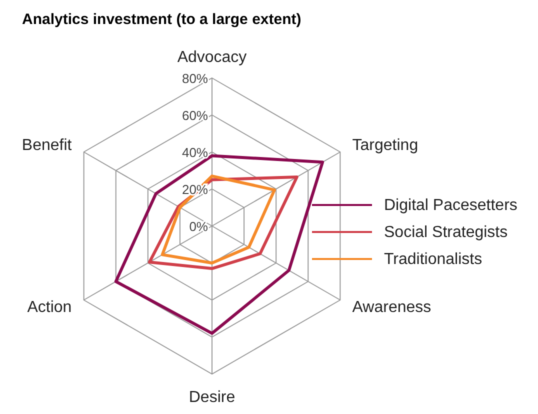 Image resolution: width=538 pixels, height=414 pixels. I want to click on chart-title: Analytics investment (to a large extent), so click(162, 19).